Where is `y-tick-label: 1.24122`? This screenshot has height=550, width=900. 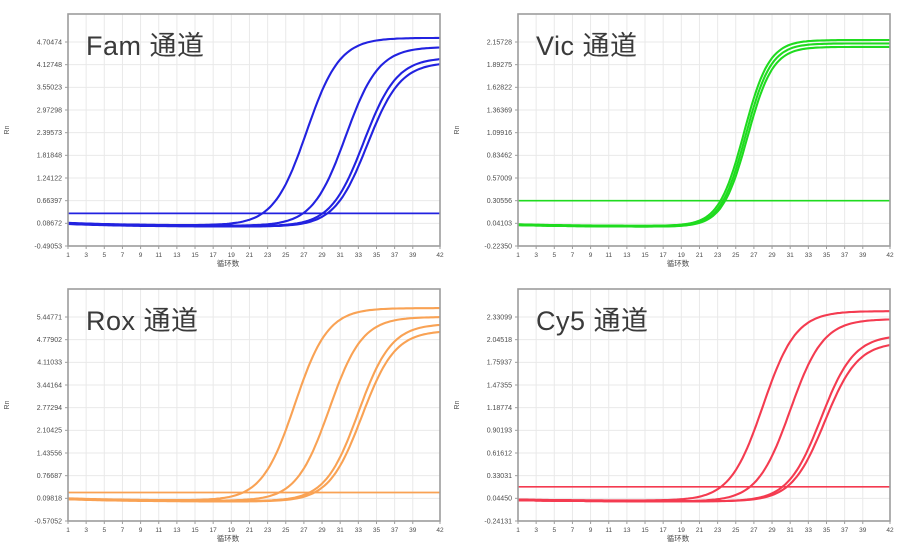 y-tick-label: 1.24122 is located at coordinates (49, 178).